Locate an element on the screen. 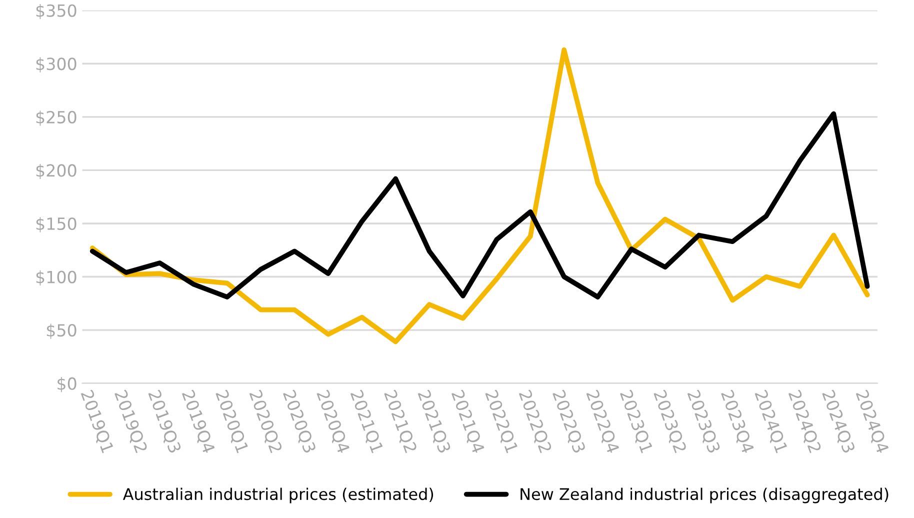 This screenshot has width=914, height=518. y-tick-label: $250 is located at coordinates (56, 118).